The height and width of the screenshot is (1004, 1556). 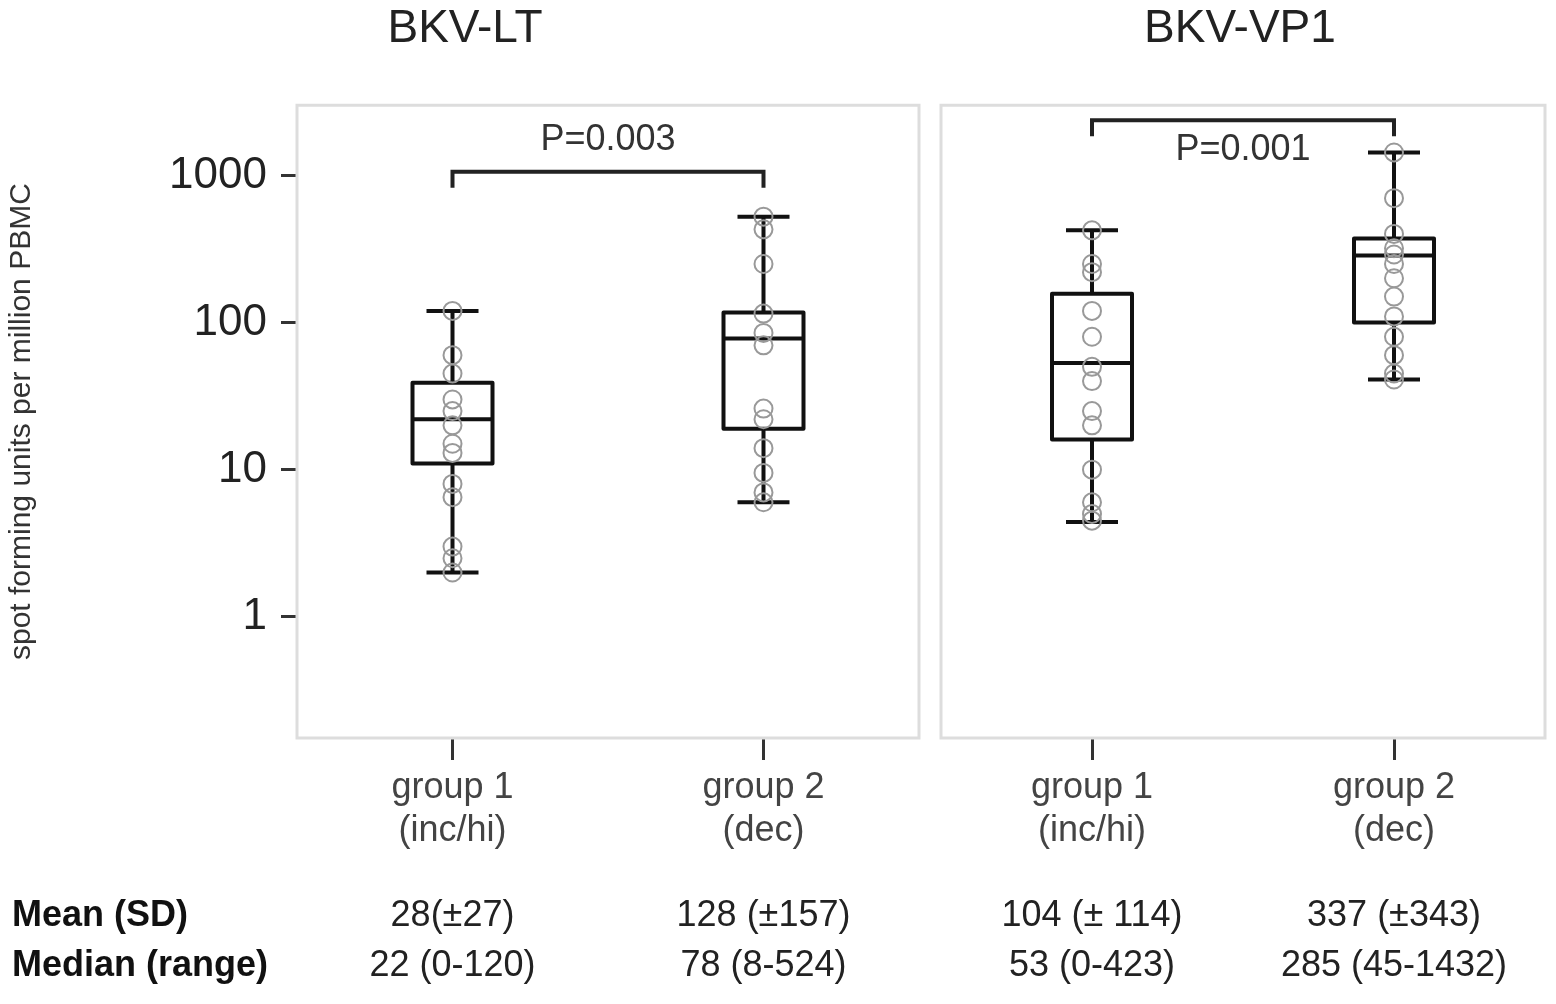 What do you see at coordinates (218, 172) in the screenshot?
I see `y-tick-label: 1000` at bounding box center [218, 172].